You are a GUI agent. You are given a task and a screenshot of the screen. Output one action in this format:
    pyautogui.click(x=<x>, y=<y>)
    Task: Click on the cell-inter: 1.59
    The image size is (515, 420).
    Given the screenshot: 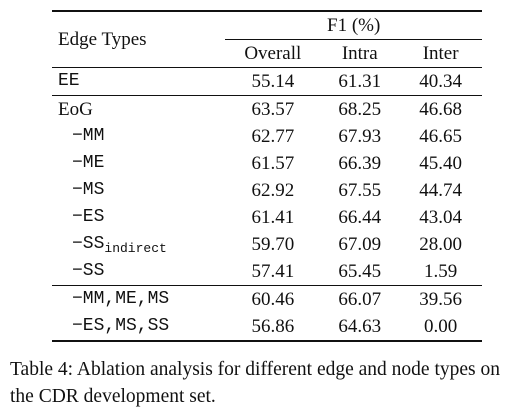 What is the action you would take?
    pyautogui.click(x=441, y=271)
    